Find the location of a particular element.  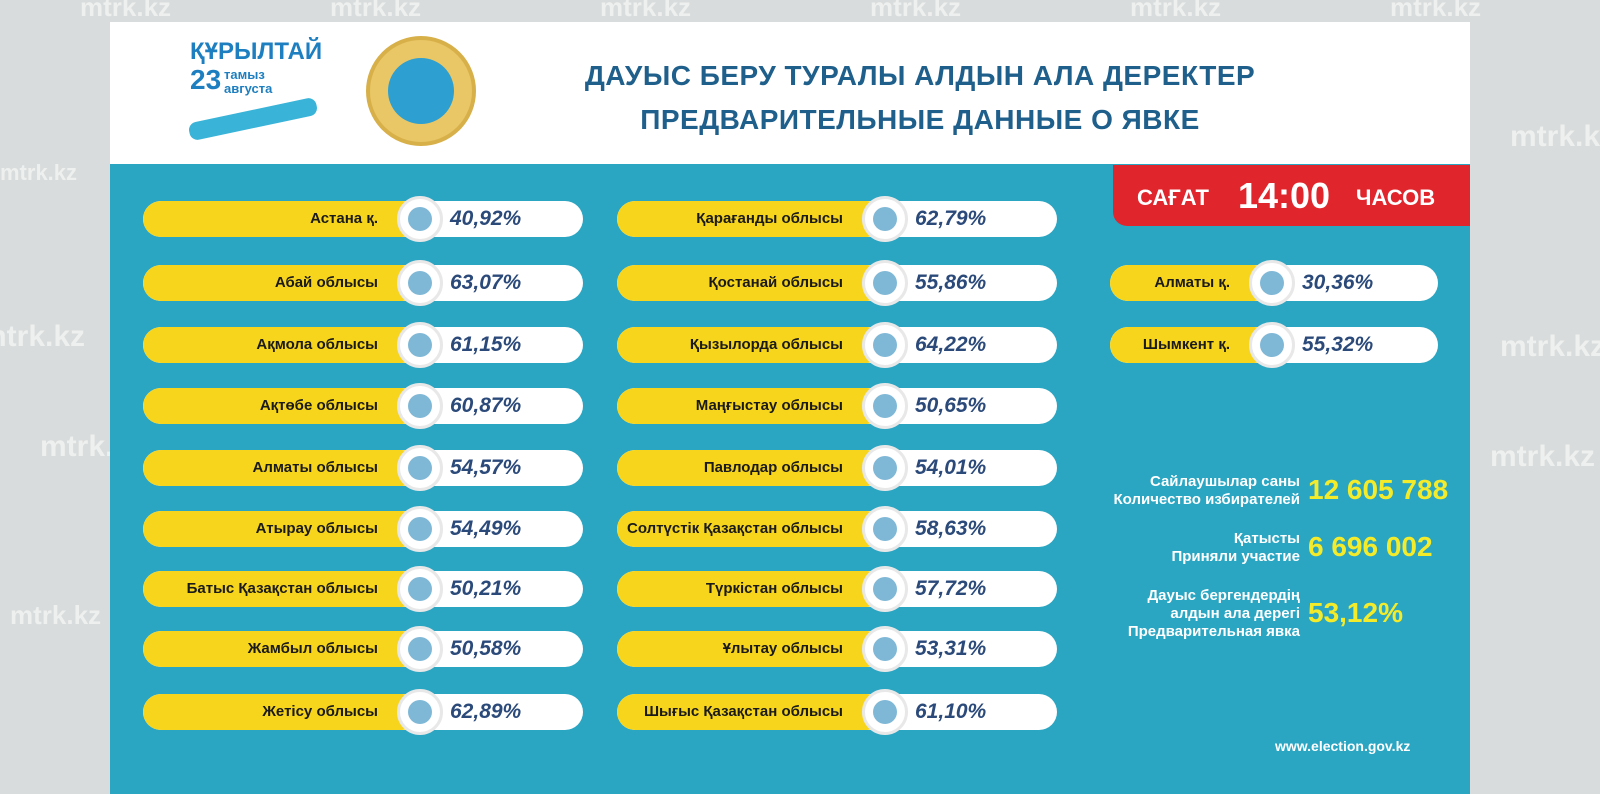

region-name: Қостанай облысы is located at coordinates (776, 282).